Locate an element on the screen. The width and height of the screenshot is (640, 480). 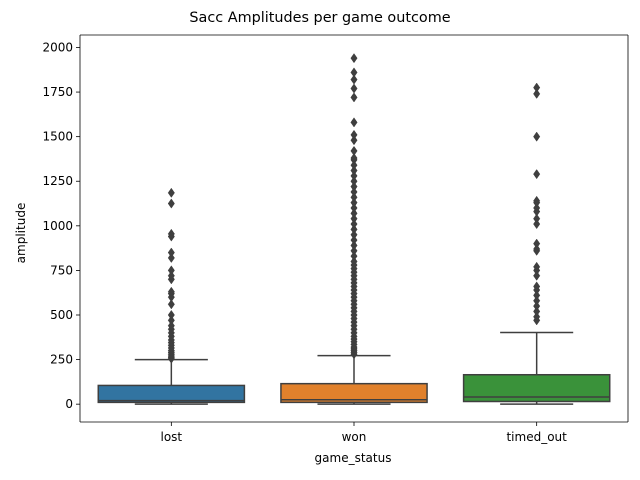
y-tick-label: 500 is located at coordinates (61, 315).